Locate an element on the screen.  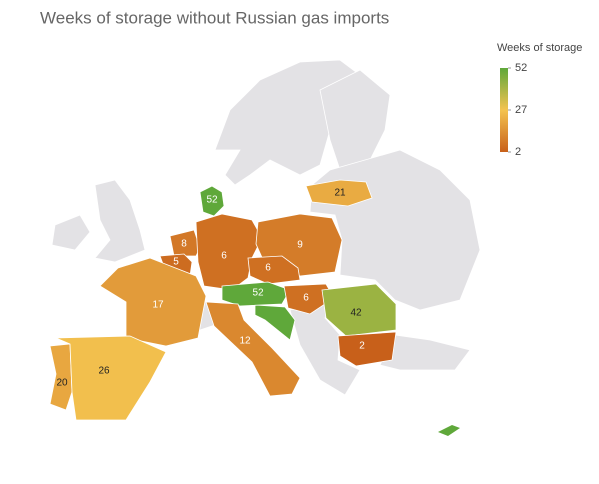
region-label: 21 is located at coordinates (340, 193).